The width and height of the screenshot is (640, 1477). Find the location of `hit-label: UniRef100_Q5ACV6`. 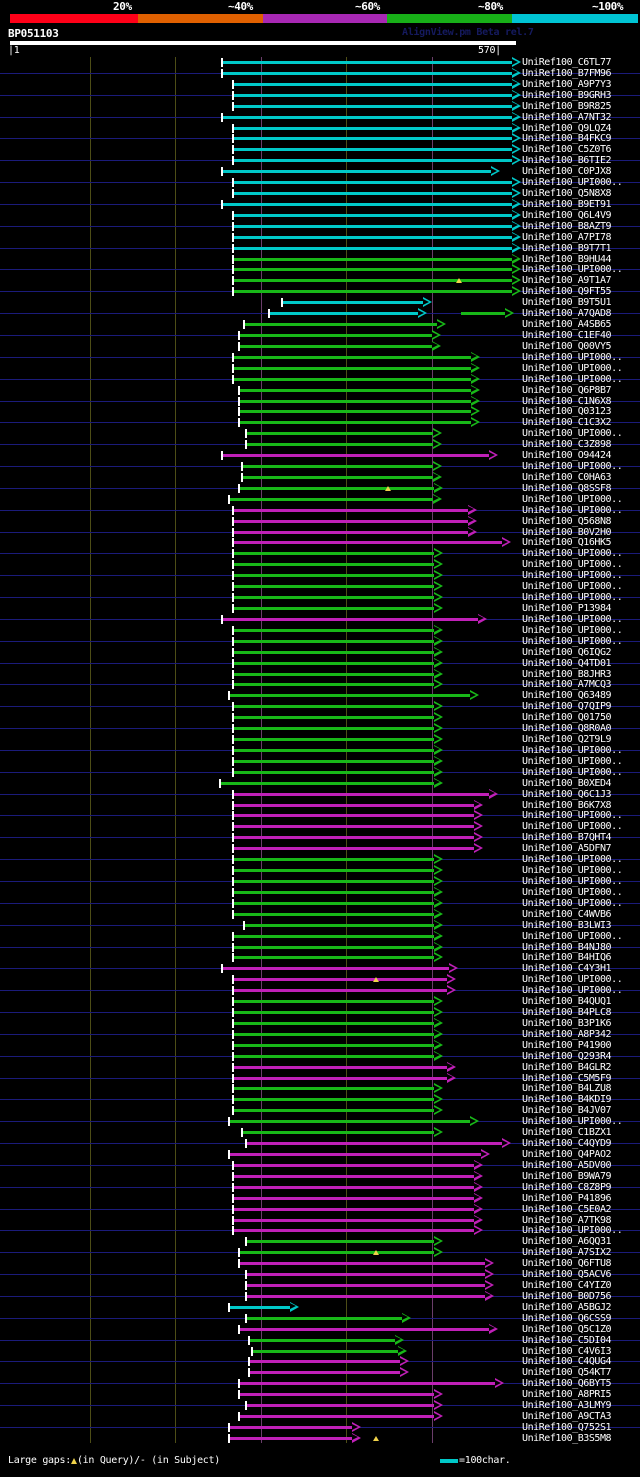

hit-label: UniRef100_Q5ACV6 is located at coordinates (567, 1275).